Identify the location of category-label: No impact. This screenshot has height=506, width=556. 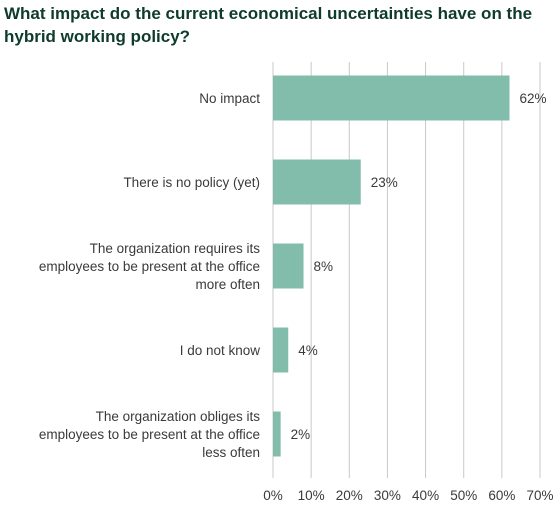
(229, 98).